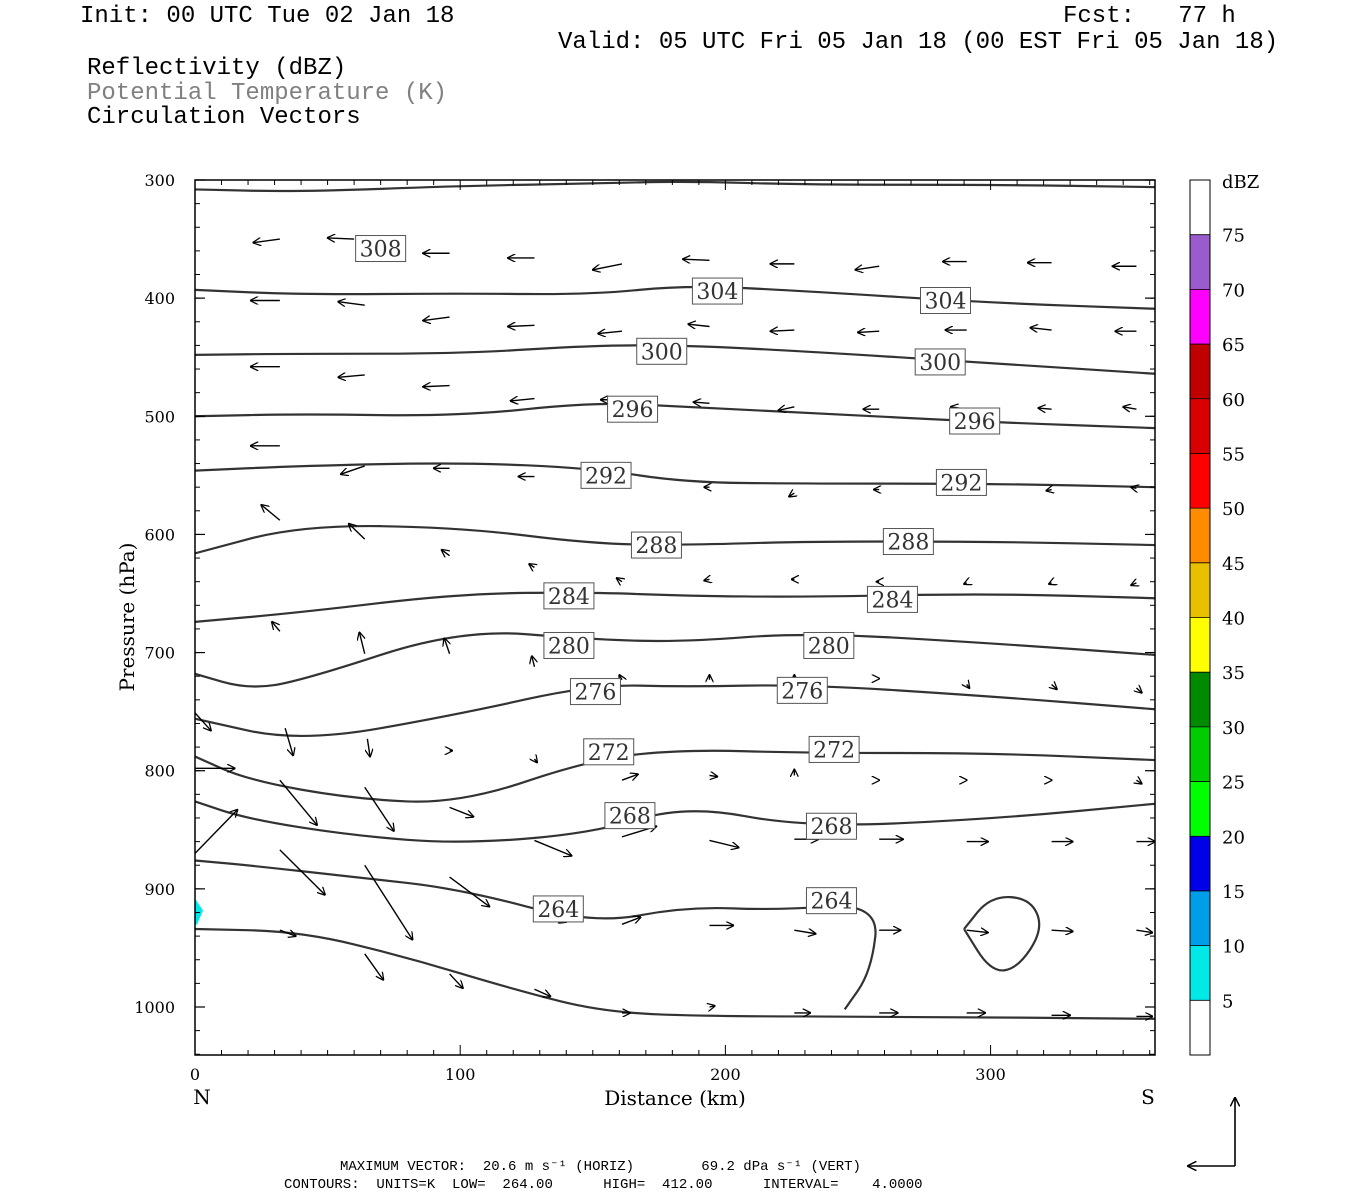  I want to click on contour-label-text: 292, so click(961, 483).